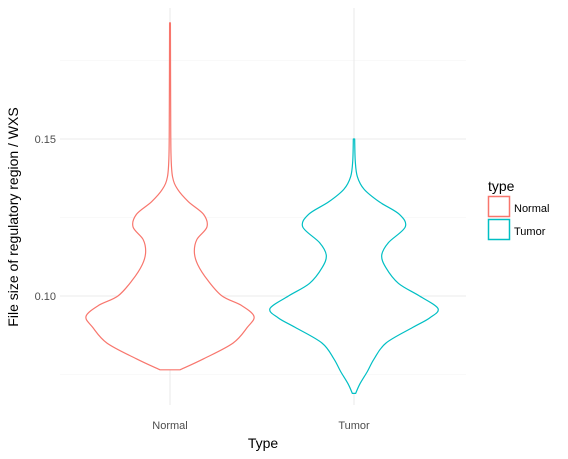 The height and width of the screenshot is (459, 568). Describe the element at coordinates (354, 426) in the screenshot. I see `x-tick-label-tumor: Tumor` at that location.